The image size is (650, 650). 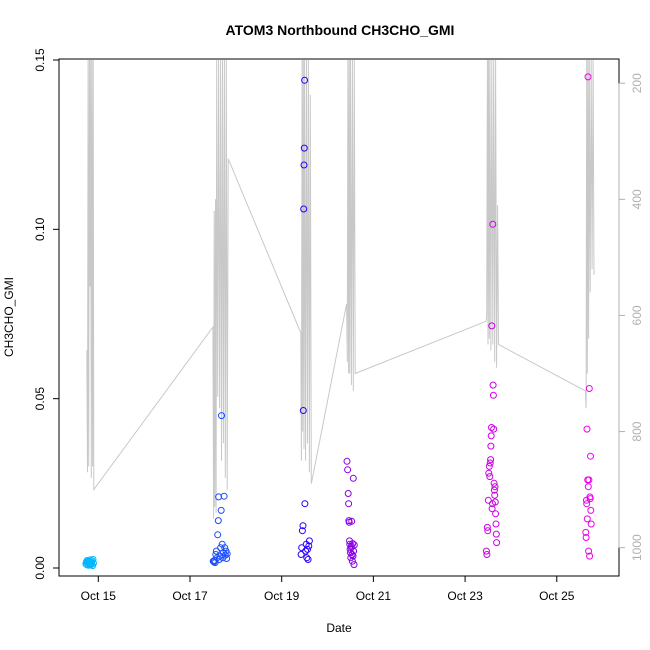 What do you see at coordinates (99, 596) in the screenshot?
I see `x-tick-label: Oct 15` at bounding box center [99, 596].